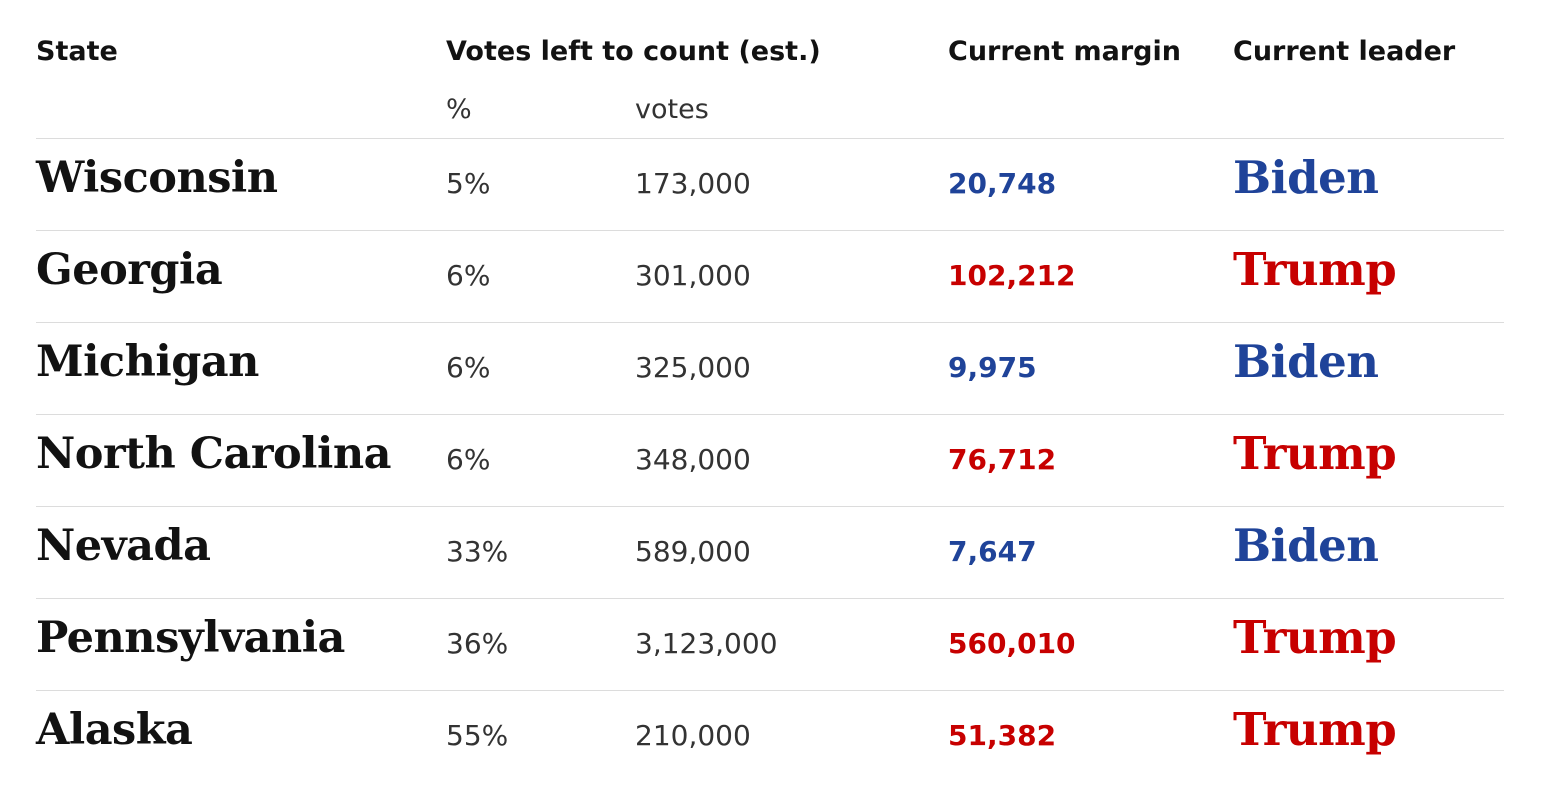 The image size is (1560, 792). I want to click on table-row: Michigan 6% 325,000 9,975 Biden, so click(770, 368).